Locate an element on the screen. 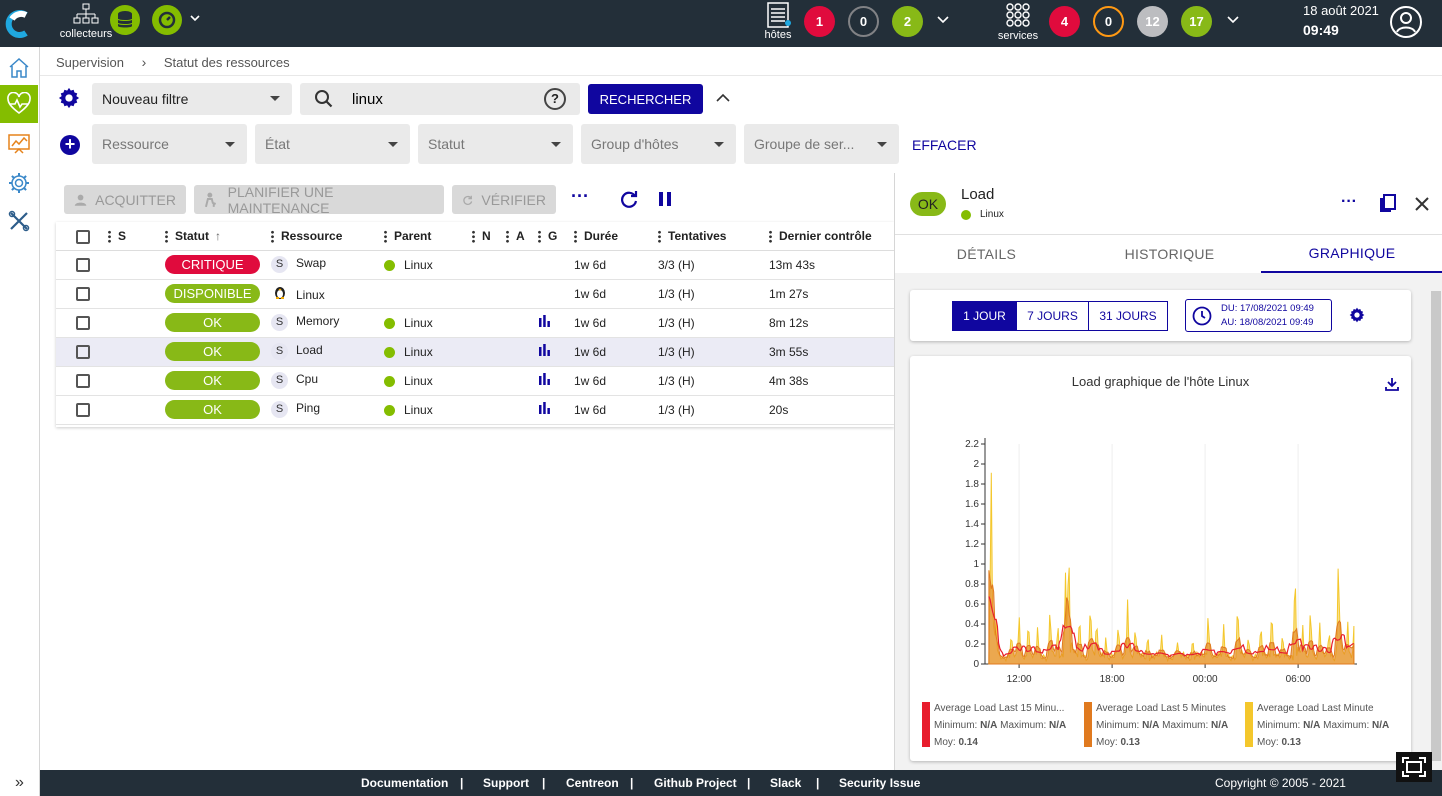 The height and width of the screenshot is (796, 1442). close-panel-icon is located at coordinates (1422, 204).